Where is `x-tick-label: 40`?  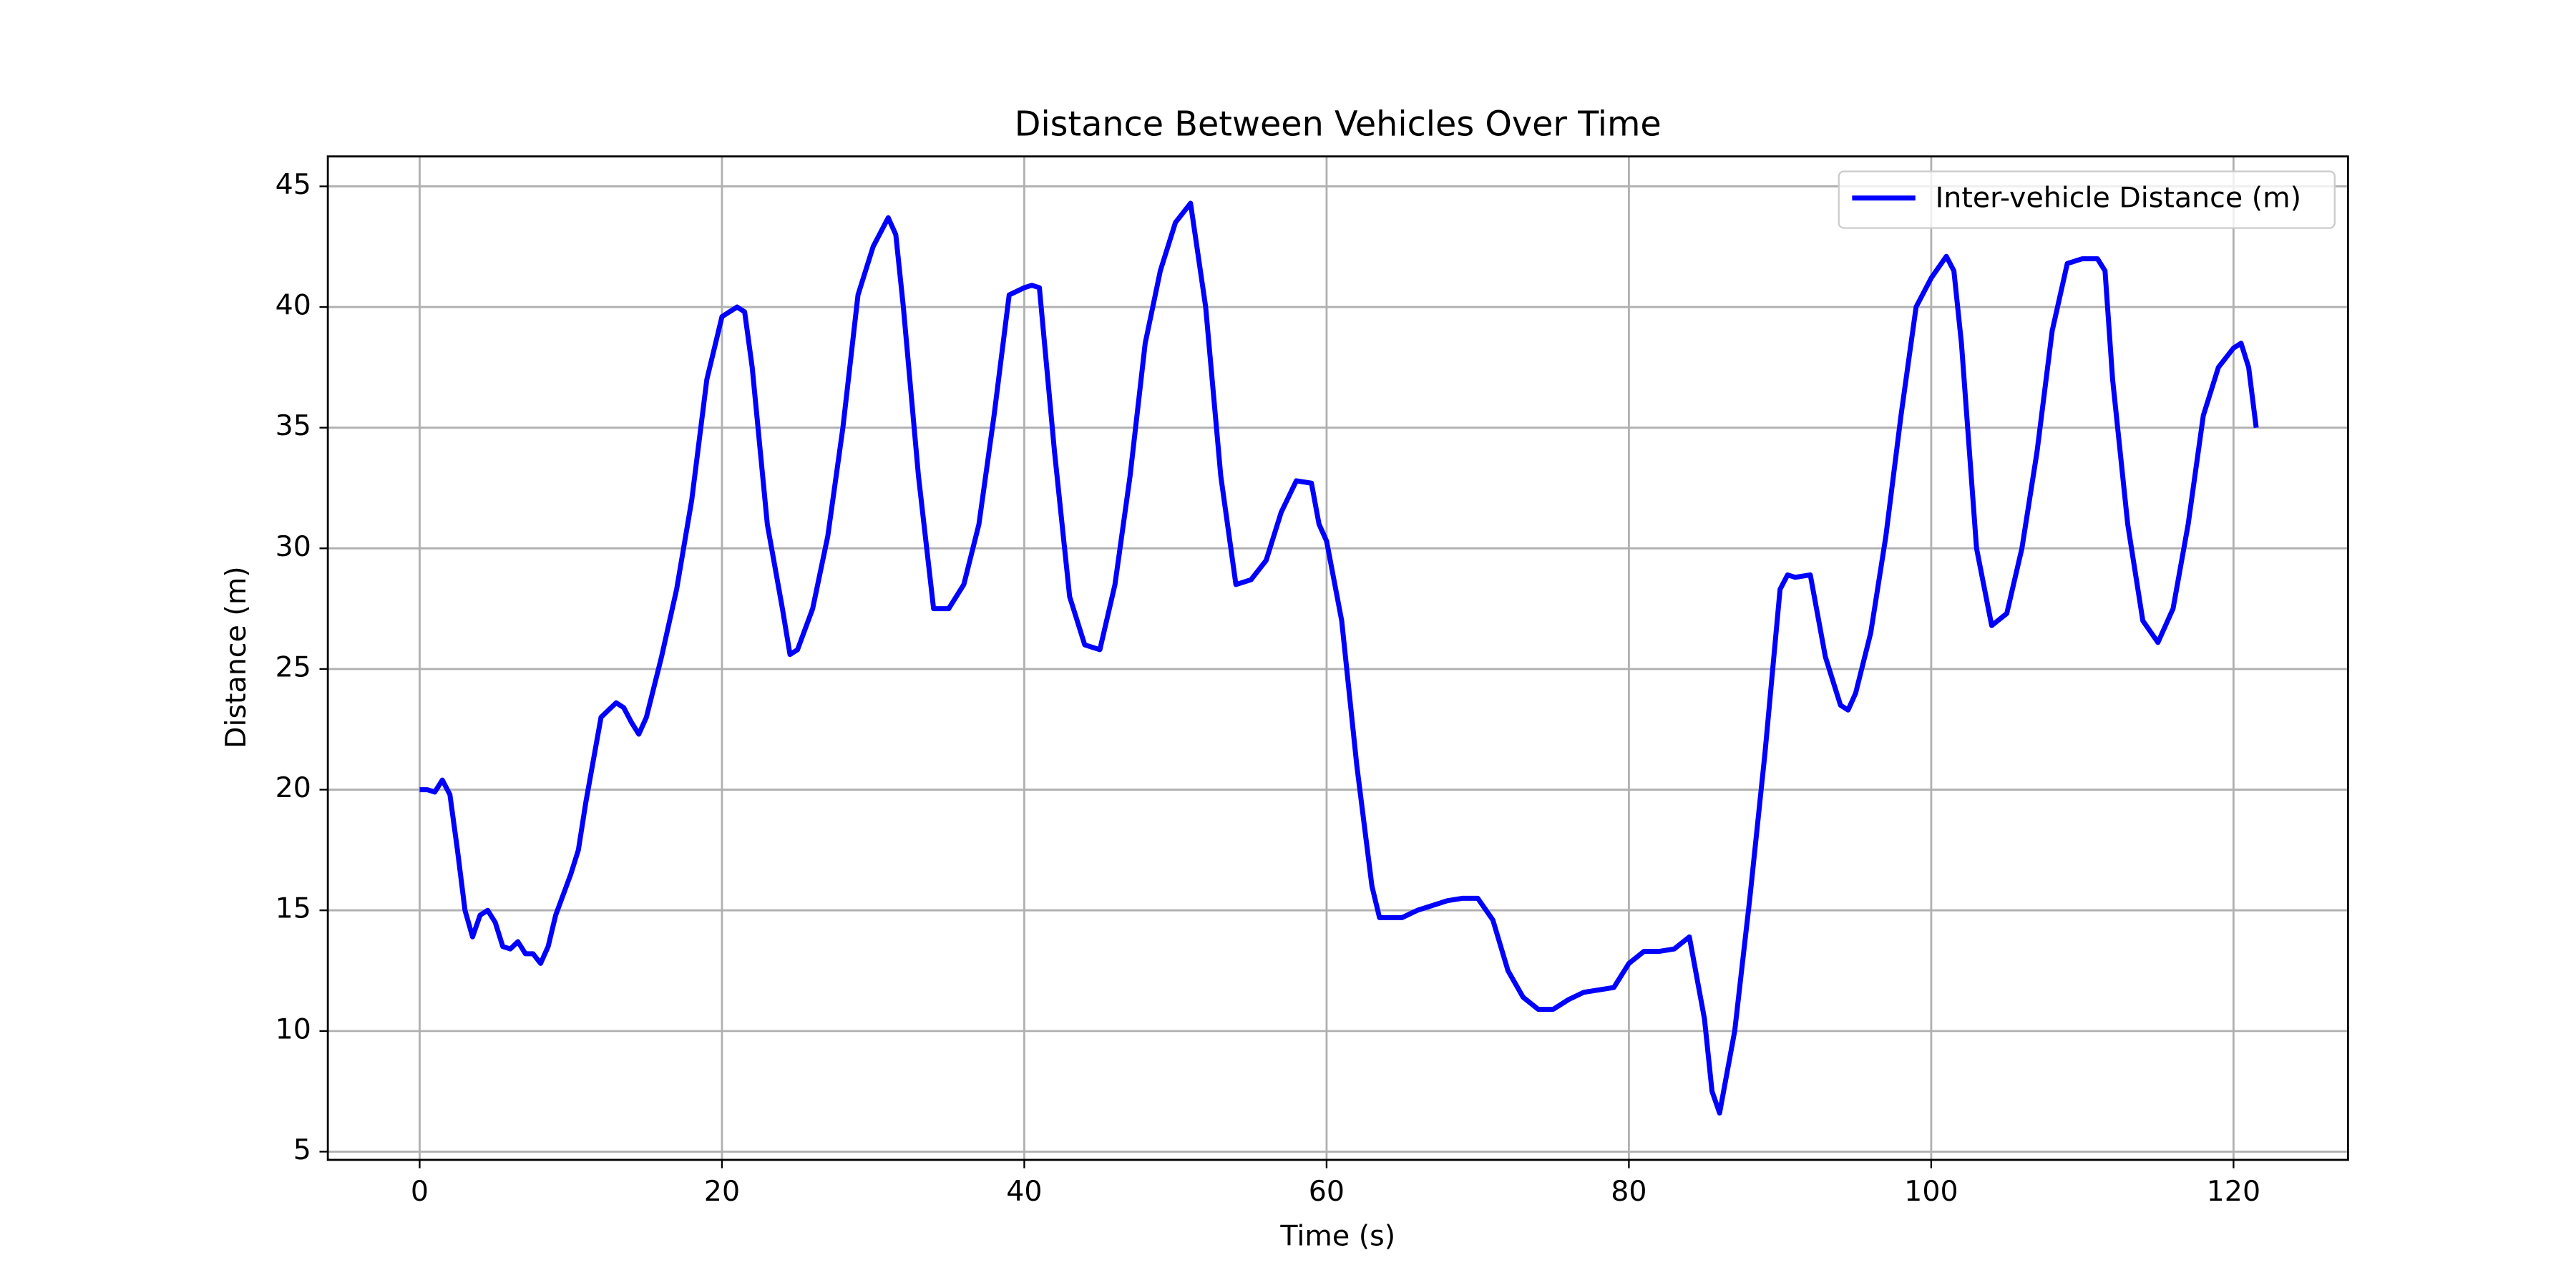 x-tick-label: 40 is located at coordinates (1024, 1191).